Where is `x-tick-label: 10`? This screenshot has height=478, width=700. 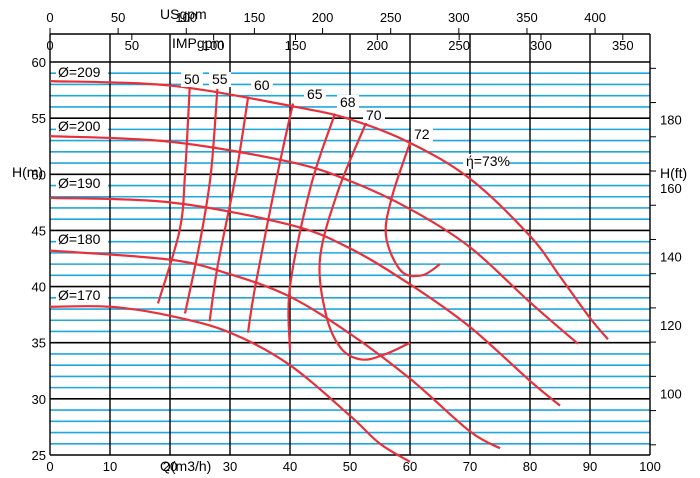
x-tick-label: 10 is located at coordinates (110, 466).